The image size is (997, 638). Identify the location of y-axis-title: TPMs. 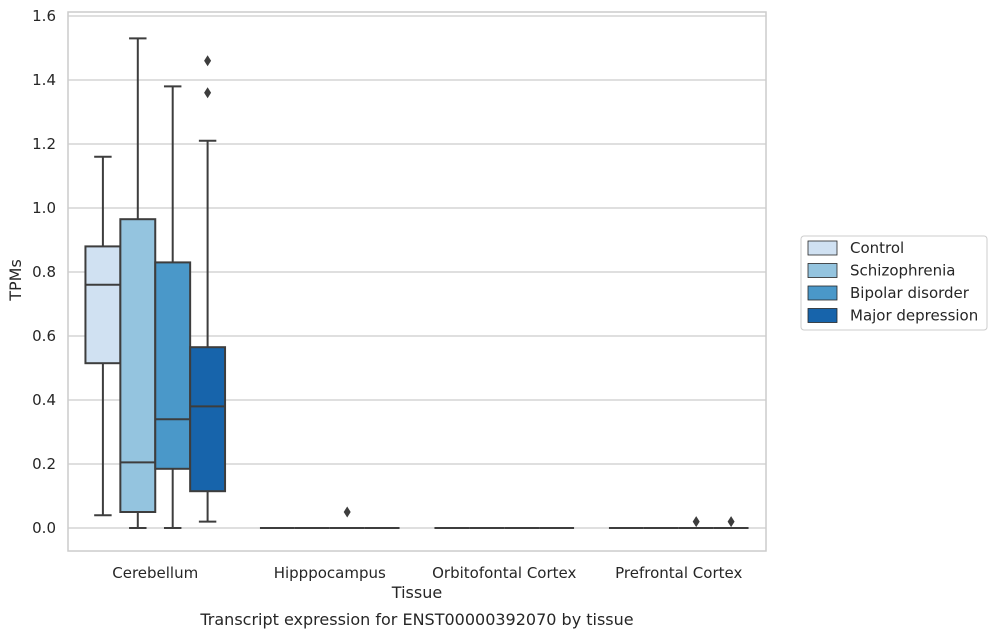
(15, 280).